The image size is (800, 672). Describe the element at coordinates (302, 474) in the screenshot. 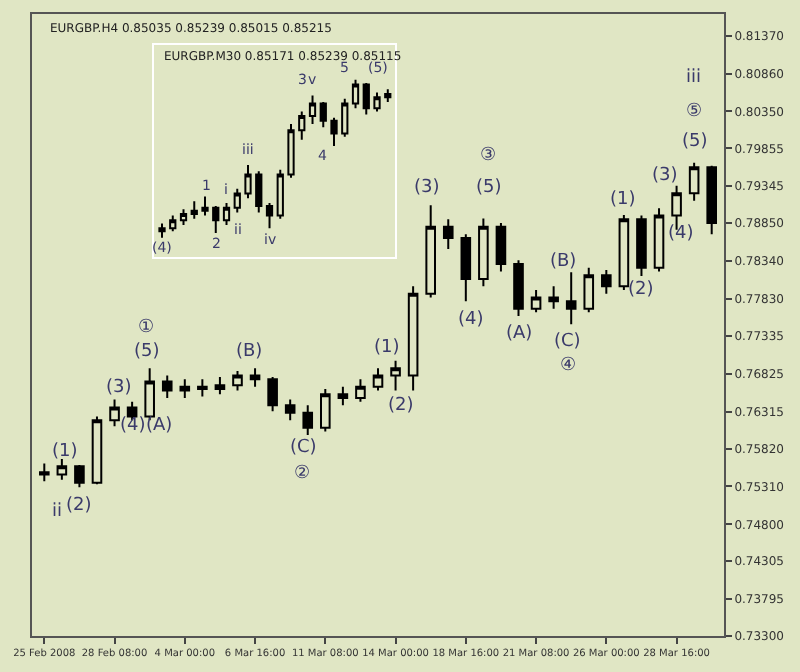

I see `annotation: ②` at that location.